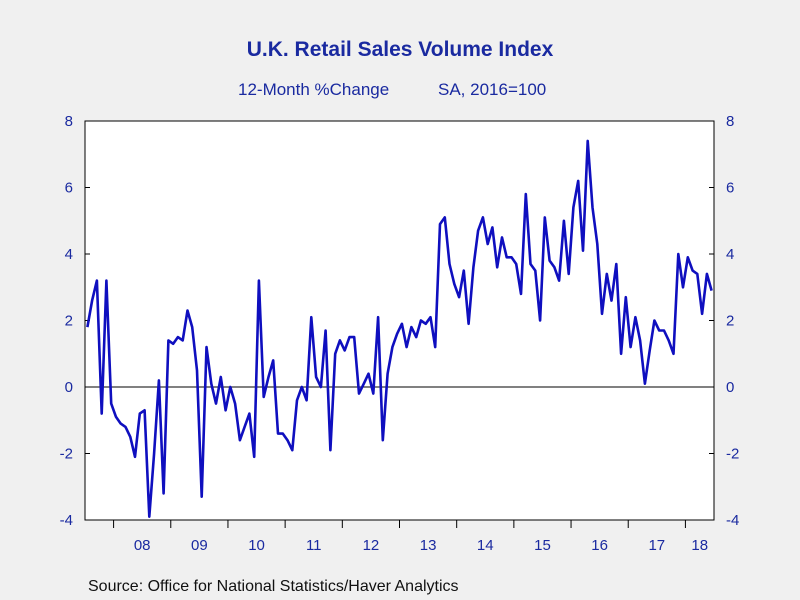 The image size is (800, 600). I want to click on x-tick-label: 16, so click(599, 545).